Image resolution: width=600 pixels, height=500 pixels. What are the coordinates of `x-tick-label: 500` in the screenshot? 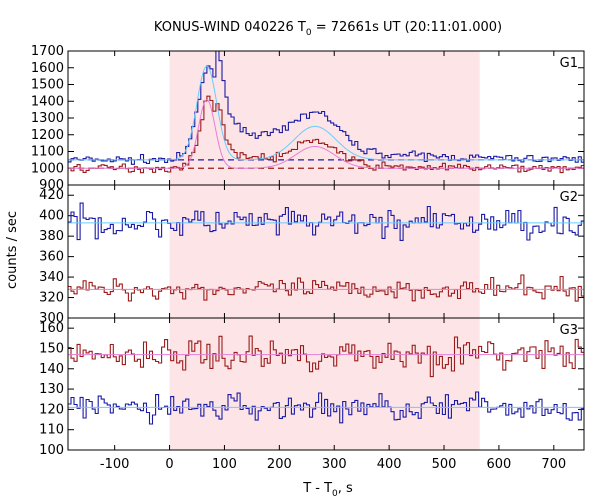 It's located at (444, 464).